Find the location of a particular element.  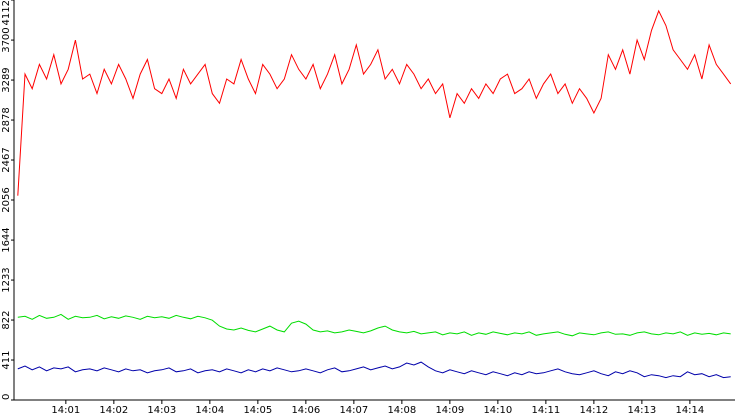

x-tick-label: 14:07 is located at coordinates (353, 410).